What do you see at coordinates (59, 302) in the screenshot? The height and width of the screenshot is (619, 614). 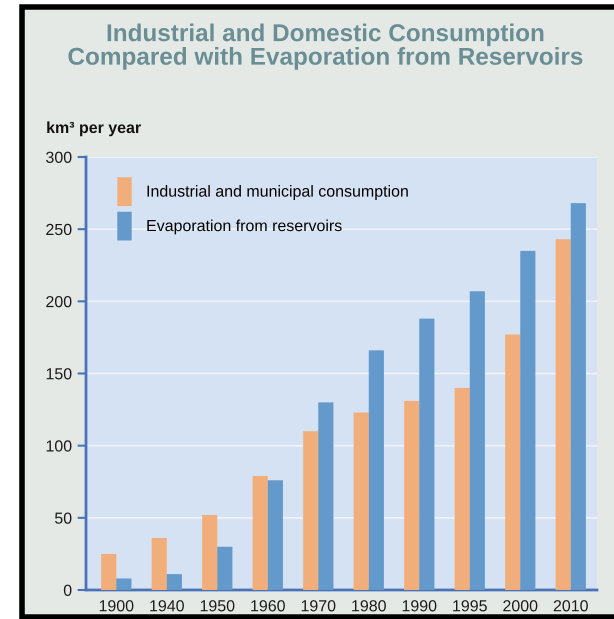 I see `y-tick-label: 200` at bounding box center [59, 302].